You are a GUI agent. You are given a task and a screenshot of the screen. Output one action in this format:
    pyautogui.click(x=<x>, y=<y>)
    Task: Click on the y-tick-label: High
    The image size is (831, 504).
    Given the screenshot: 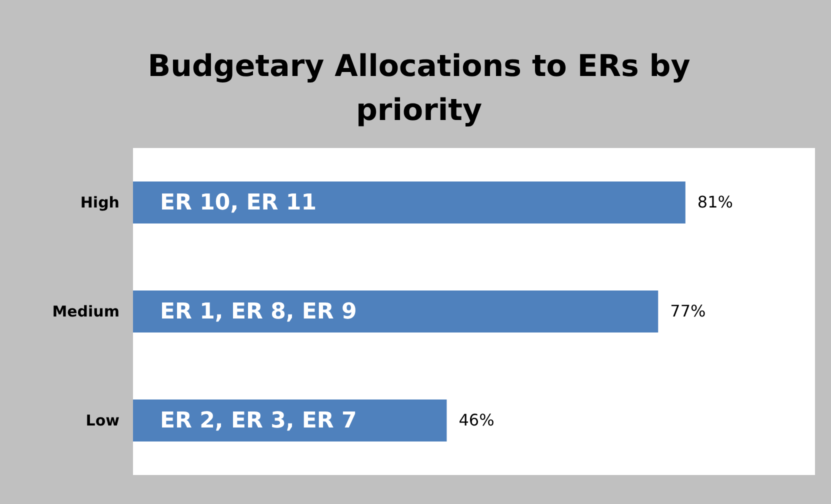 What is the action you would take?
    pyautogui.click(x=100, y=203)
    